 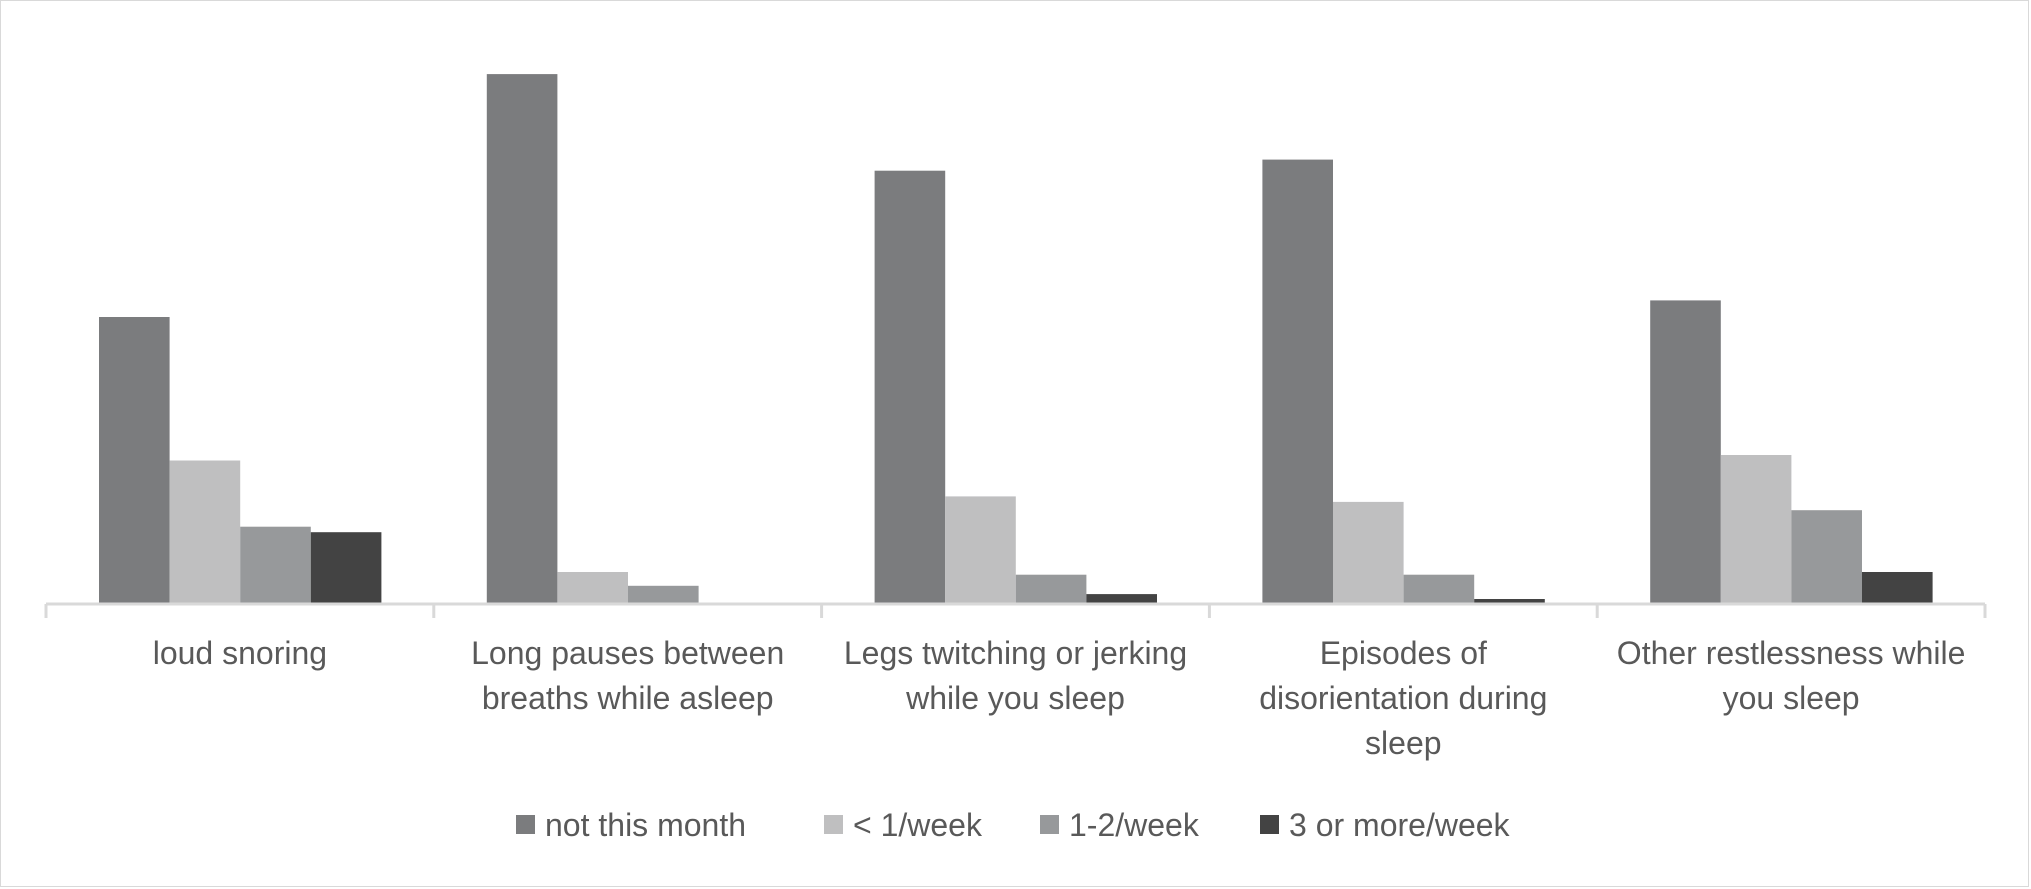 I want to click on legend-label: not this month, so click(x=645, y=825).